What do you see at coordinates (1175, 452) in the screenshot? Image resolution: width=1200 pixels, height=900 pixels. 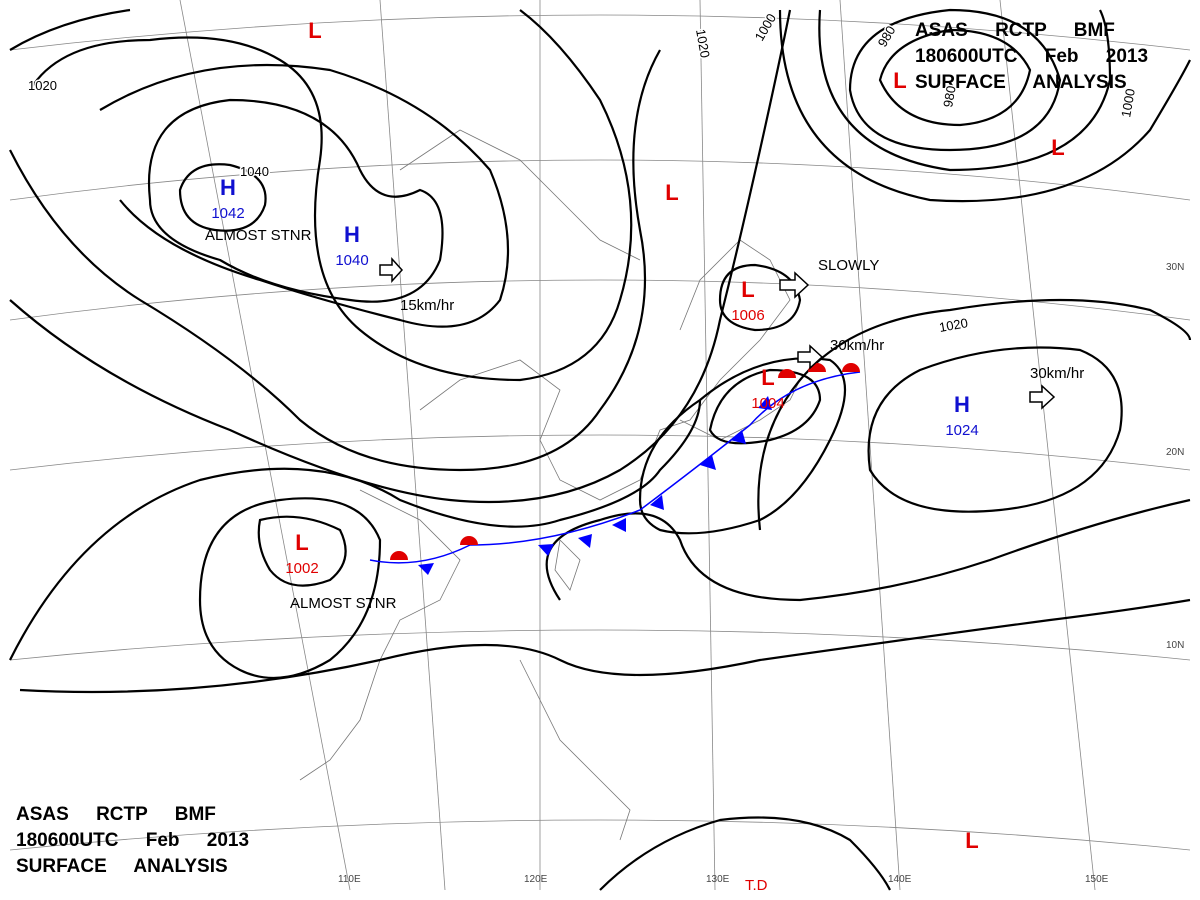 I see `lat-label: 20N` at bounding box center [1175, 452].